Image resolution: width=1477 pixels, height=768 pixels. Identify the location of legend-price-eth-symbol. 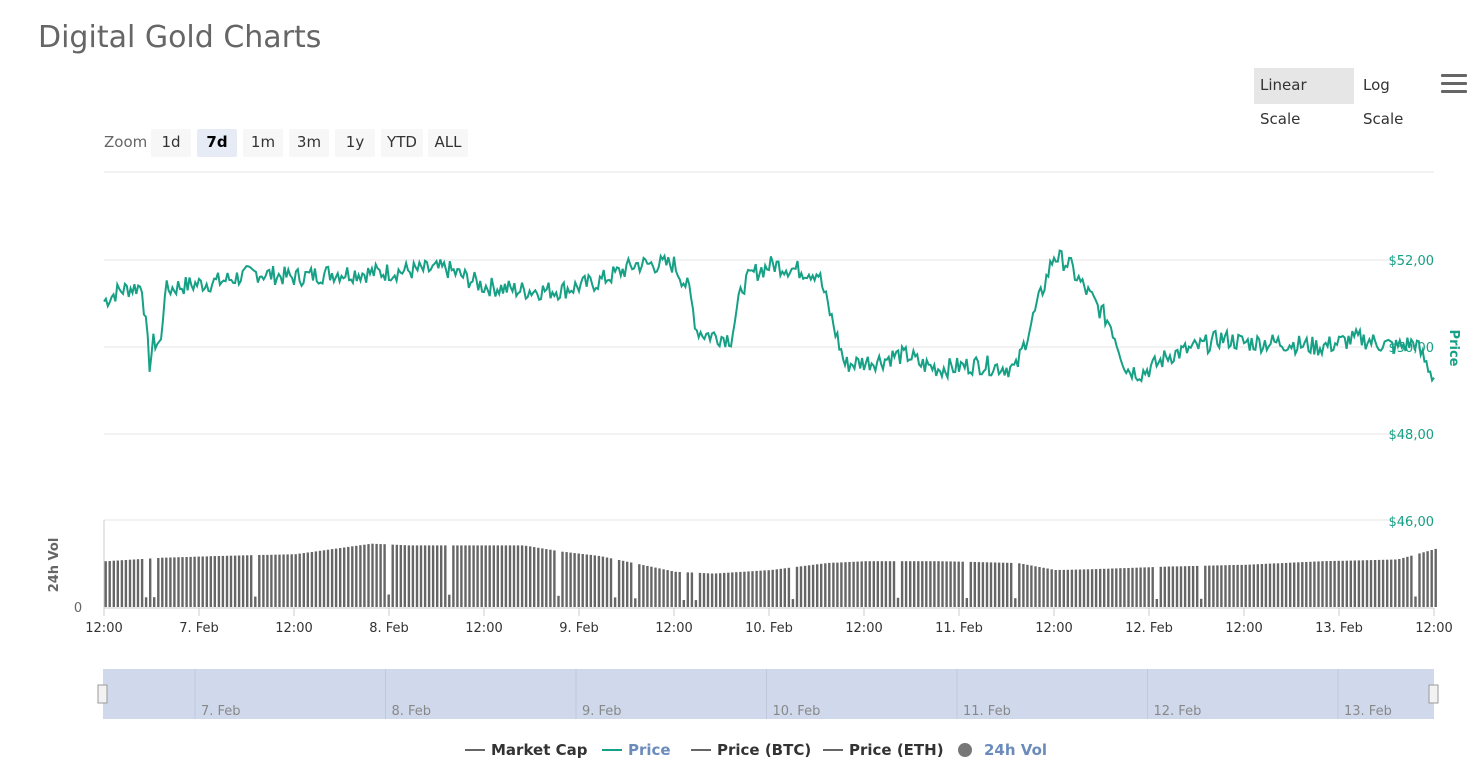
(833, 750).